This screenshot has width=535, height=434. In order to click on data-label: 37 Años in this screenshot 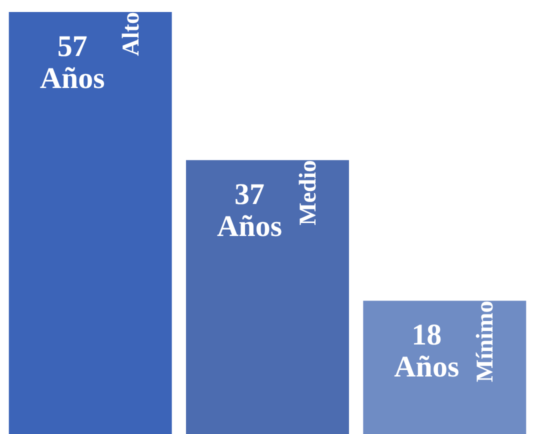, I will do `click(249, 211)`.